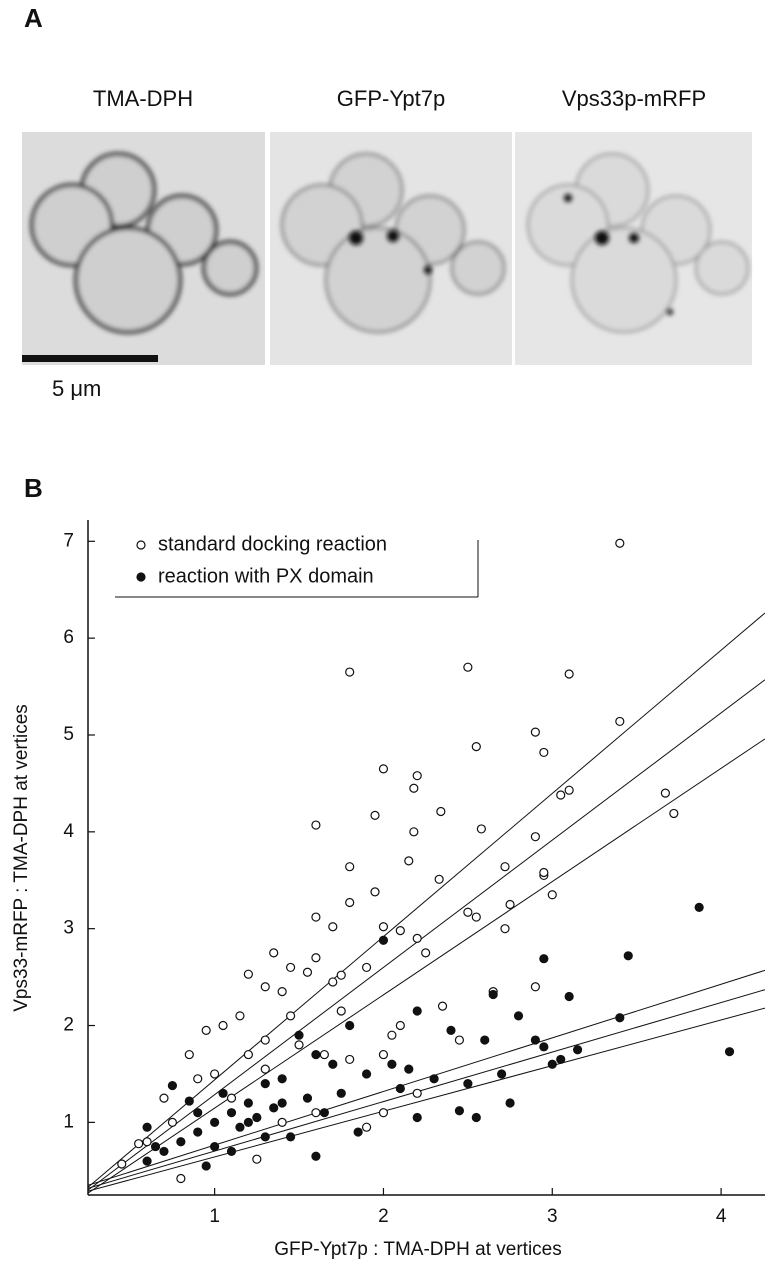  I want to click on legend-label: standard docking reaction, so click(272, 544).